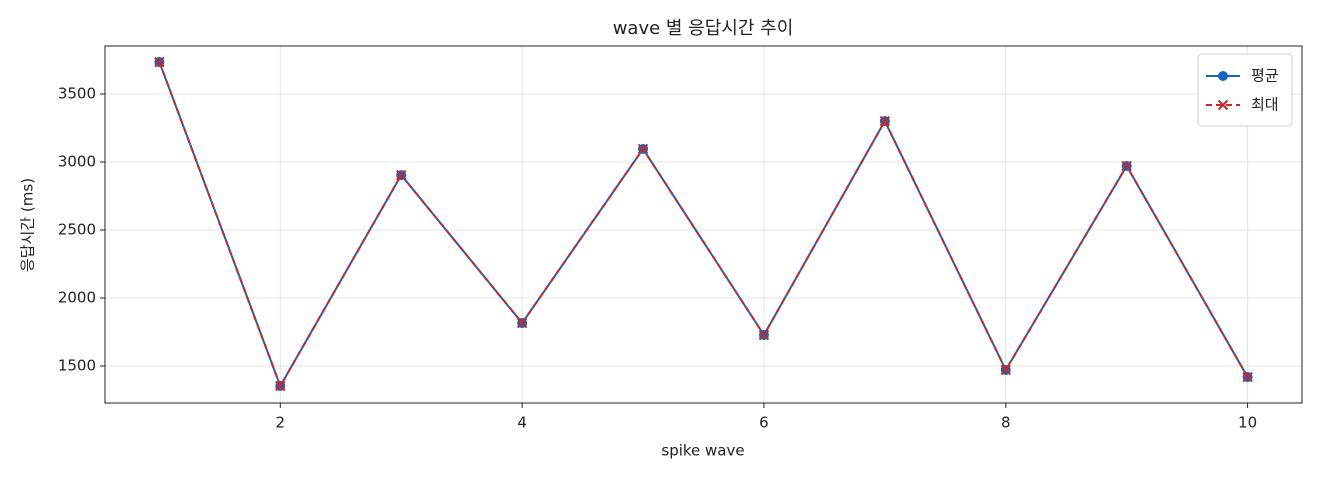 The width and height of the screenshot is (1320, 480). Describe the element at coordinates (77, 94) in the screenshot. I see `y-tick-label: 3500` at that location.